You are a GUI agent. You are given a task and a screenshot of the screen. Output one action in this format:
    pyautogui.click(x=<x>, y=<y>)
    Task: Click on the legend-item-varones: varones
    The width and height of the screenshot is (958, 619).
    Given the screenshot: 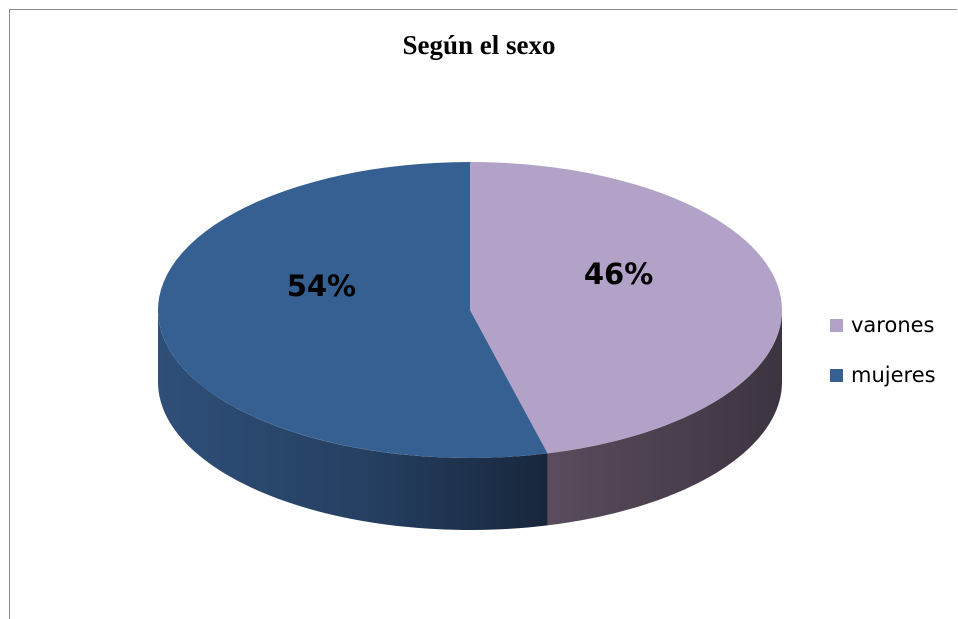 What is the action you would take?
    pyautogui.click(x=883, y=325)
    